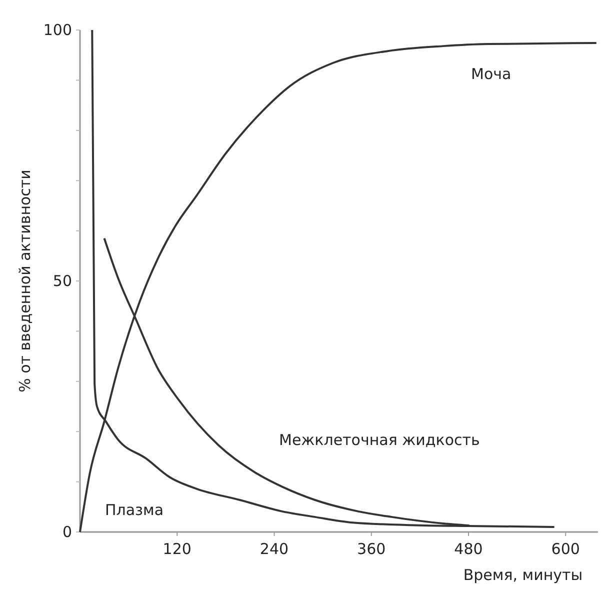 This screenshot has height=590, width=606. What do you see at coordinates (67, 532) in the screenshot?
I see `y-tick-label: 0` at bounding box center [67, 532].